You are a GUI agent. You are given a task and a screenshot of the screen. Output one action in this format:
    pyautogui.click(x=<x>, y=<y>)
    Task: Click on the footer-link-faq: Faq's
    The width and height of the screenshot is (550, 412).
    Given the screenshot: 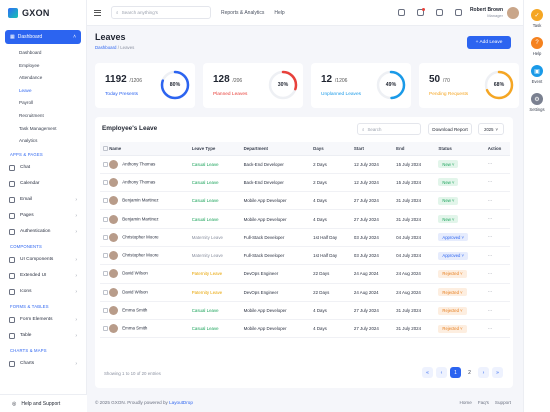 What is the action you would take?
    pyautogui.click(x=483, y=402)
    